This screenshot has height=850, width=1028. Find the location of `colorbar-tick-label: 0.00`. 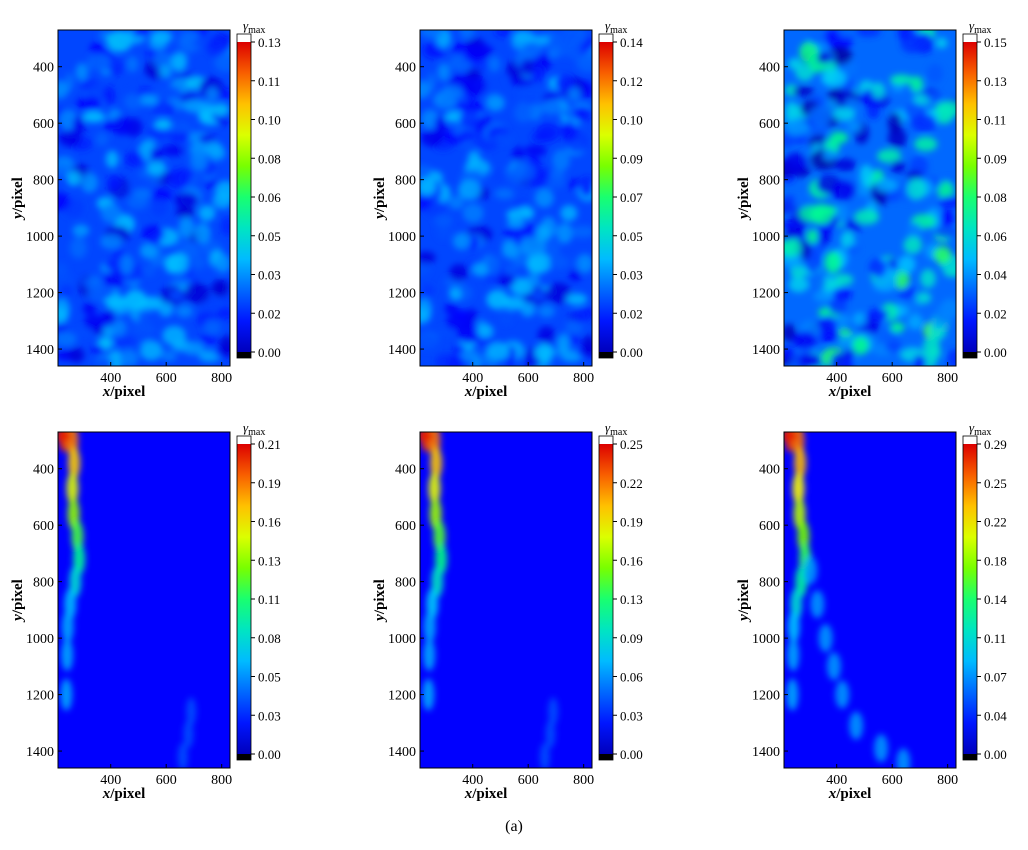

colorbar-tick-label: 0.00 is located at coordinates (631, 754).